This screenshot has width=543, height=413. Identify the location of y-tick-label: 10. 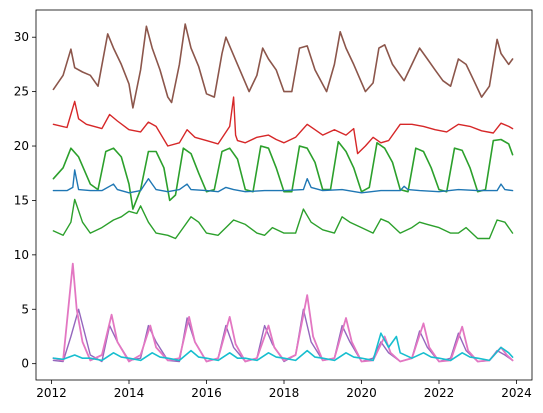
(21, 255).